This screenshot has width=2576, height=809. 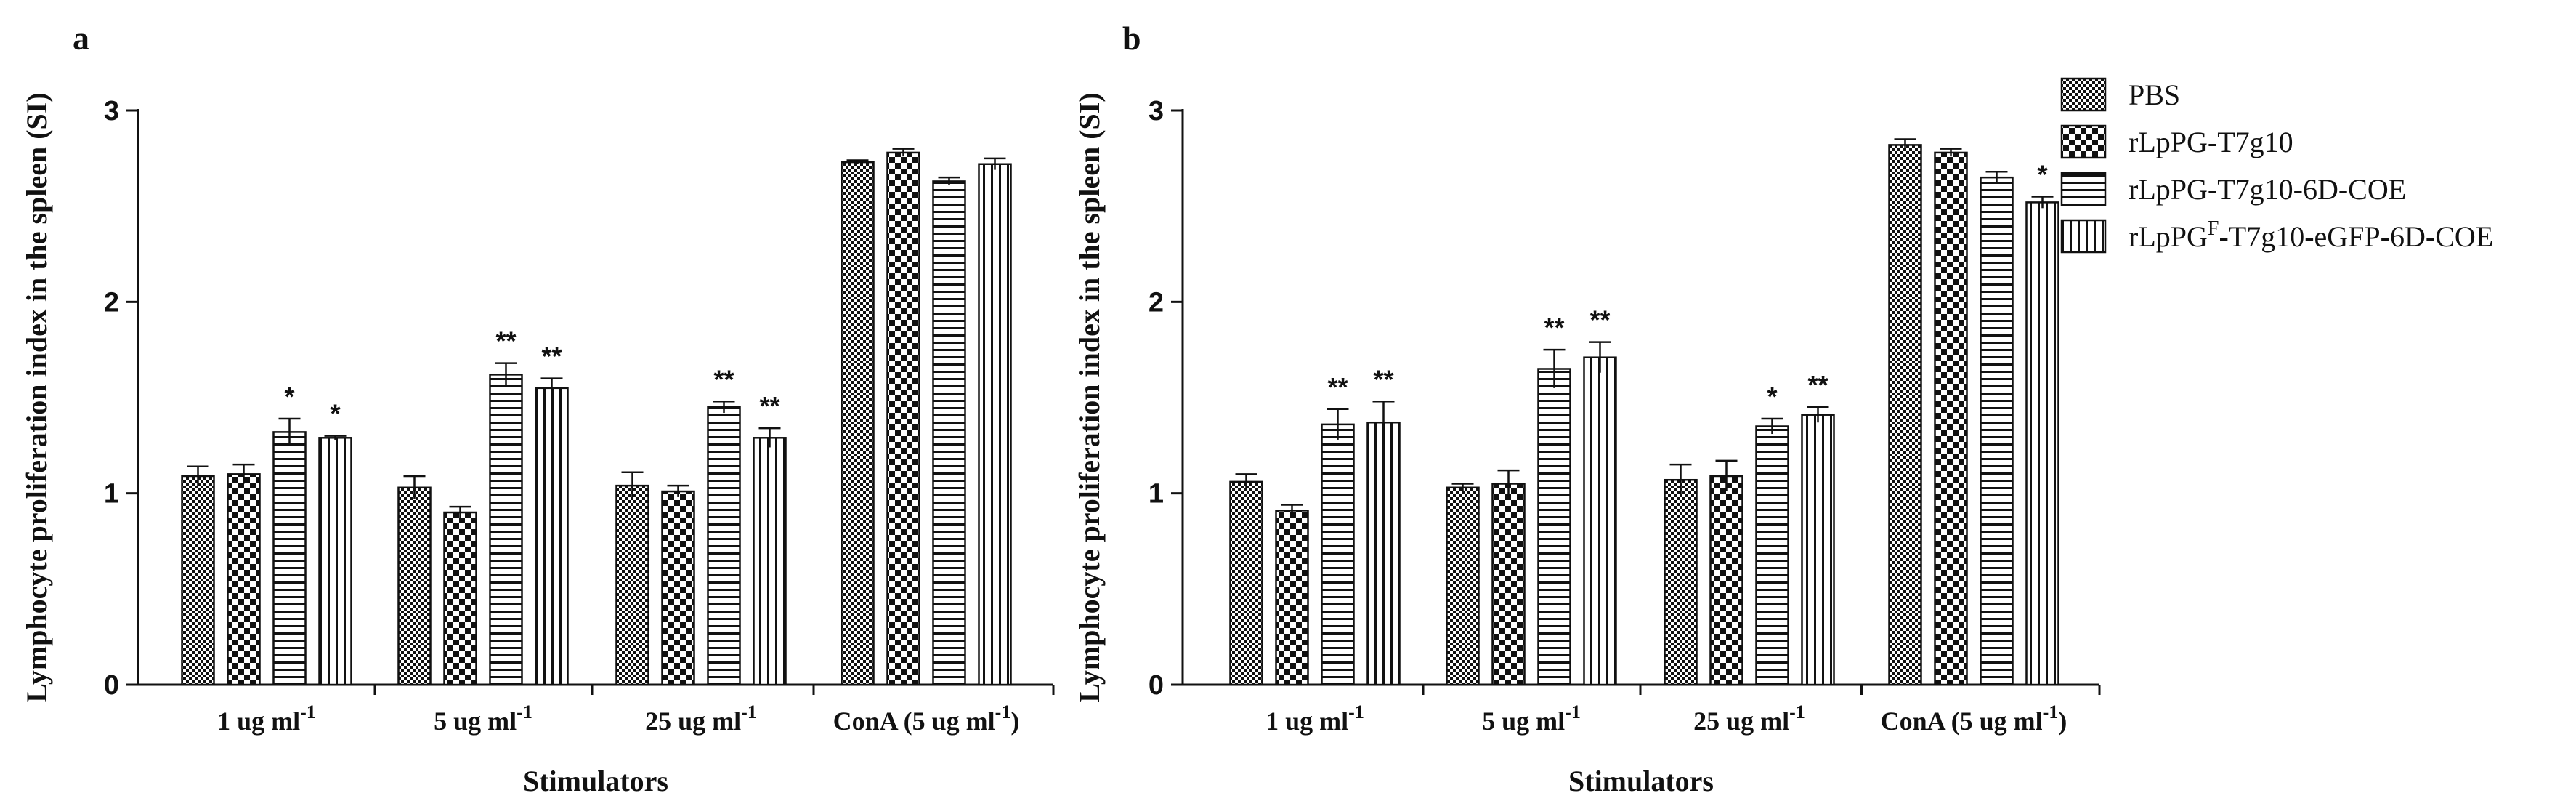 I want to click on legend-label: rLpPG-T7g10, so click(x=2211, y=142).